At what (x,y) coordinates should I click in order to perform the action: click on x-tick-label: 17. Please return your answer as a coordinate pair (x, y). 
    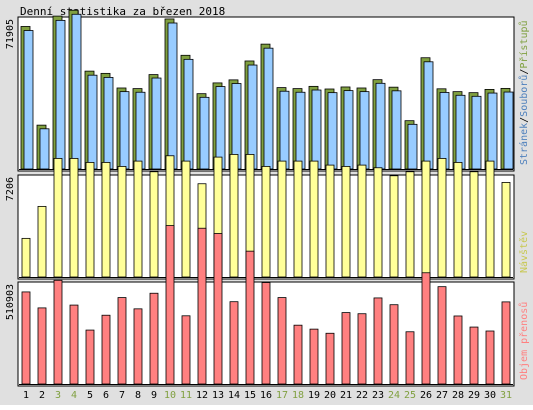
    Looking at the image, I should click on (282, 395).